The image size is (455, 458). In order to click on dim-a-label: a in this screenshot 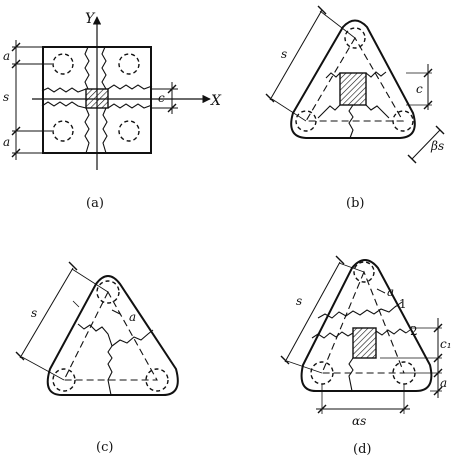, I will do `click(132, 317)`.